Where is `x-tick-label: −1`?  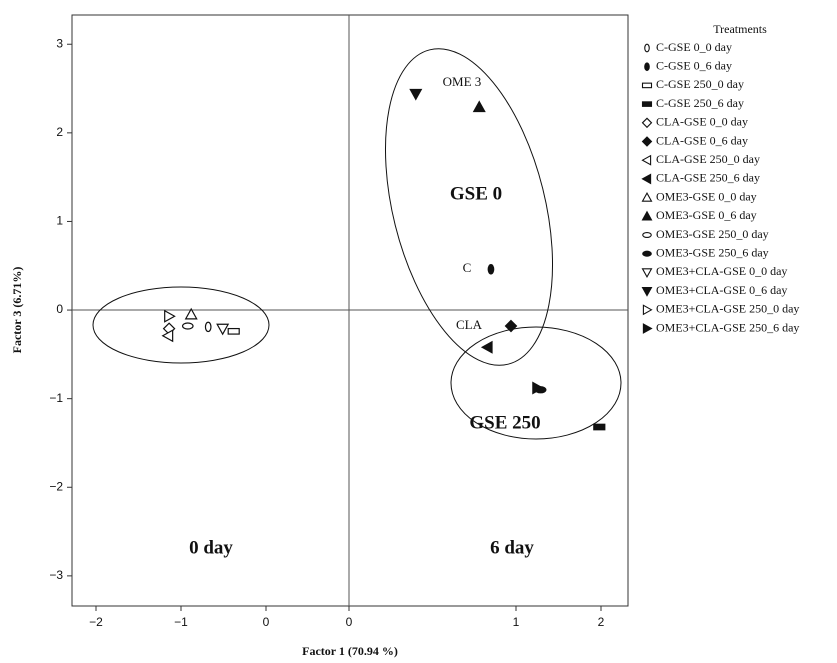 x-tick-label: −1 is located at coordinates (181, 622).